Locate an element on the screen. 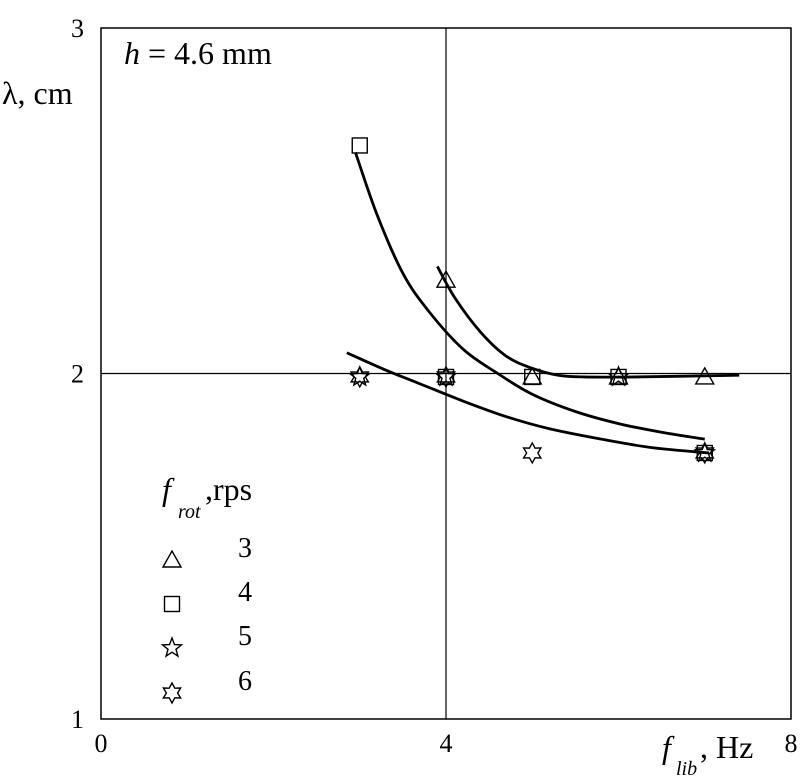  x-axis-label: f lib , Hz is located at coordinates (707, 754).